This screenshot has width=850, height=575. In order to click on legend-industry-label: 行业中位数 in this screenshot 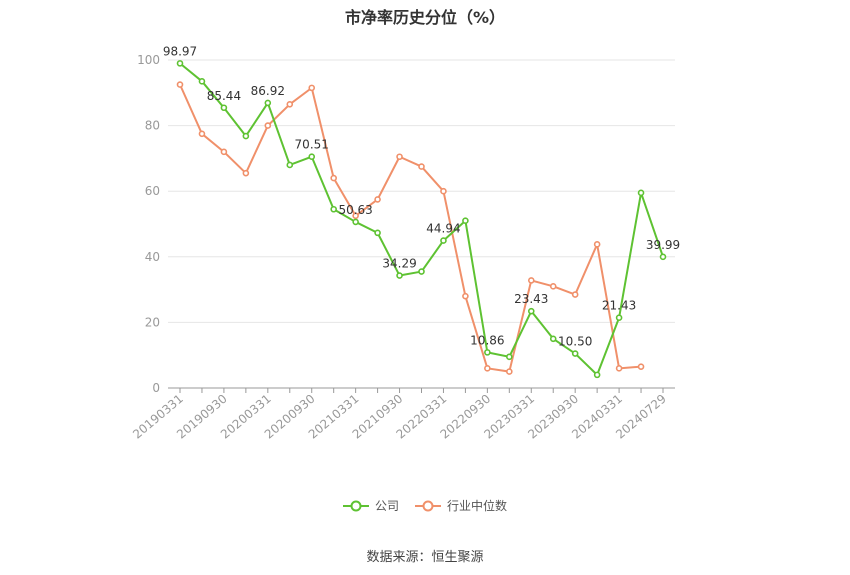, I will do `click(477, 506)`.